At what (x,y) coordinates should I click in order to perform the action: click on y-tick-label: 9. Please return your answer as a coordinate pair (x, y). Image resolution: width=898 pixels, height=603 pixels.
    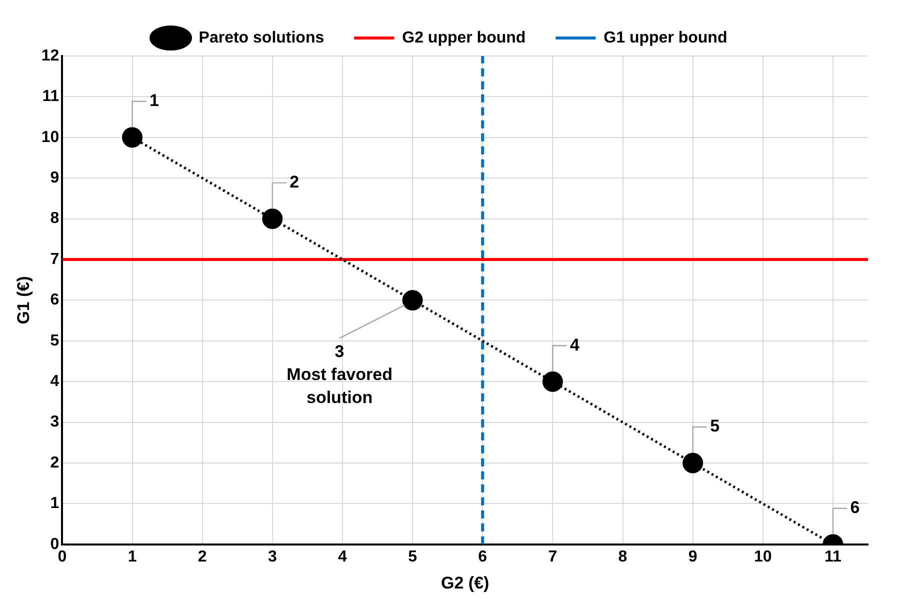
    Looking at the image, I should click on (55, 178).